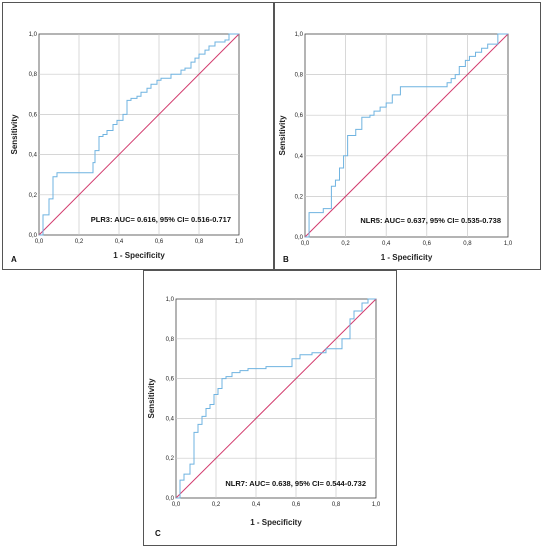 This screenshot has width=543, height=550. What do you see at coordinates (430, 220) in the screenshot?
I see `auc-annotation: NLR5: AUC= 0.637, 95% CI= 0.535-0.738` at bounding box center [430, 220].